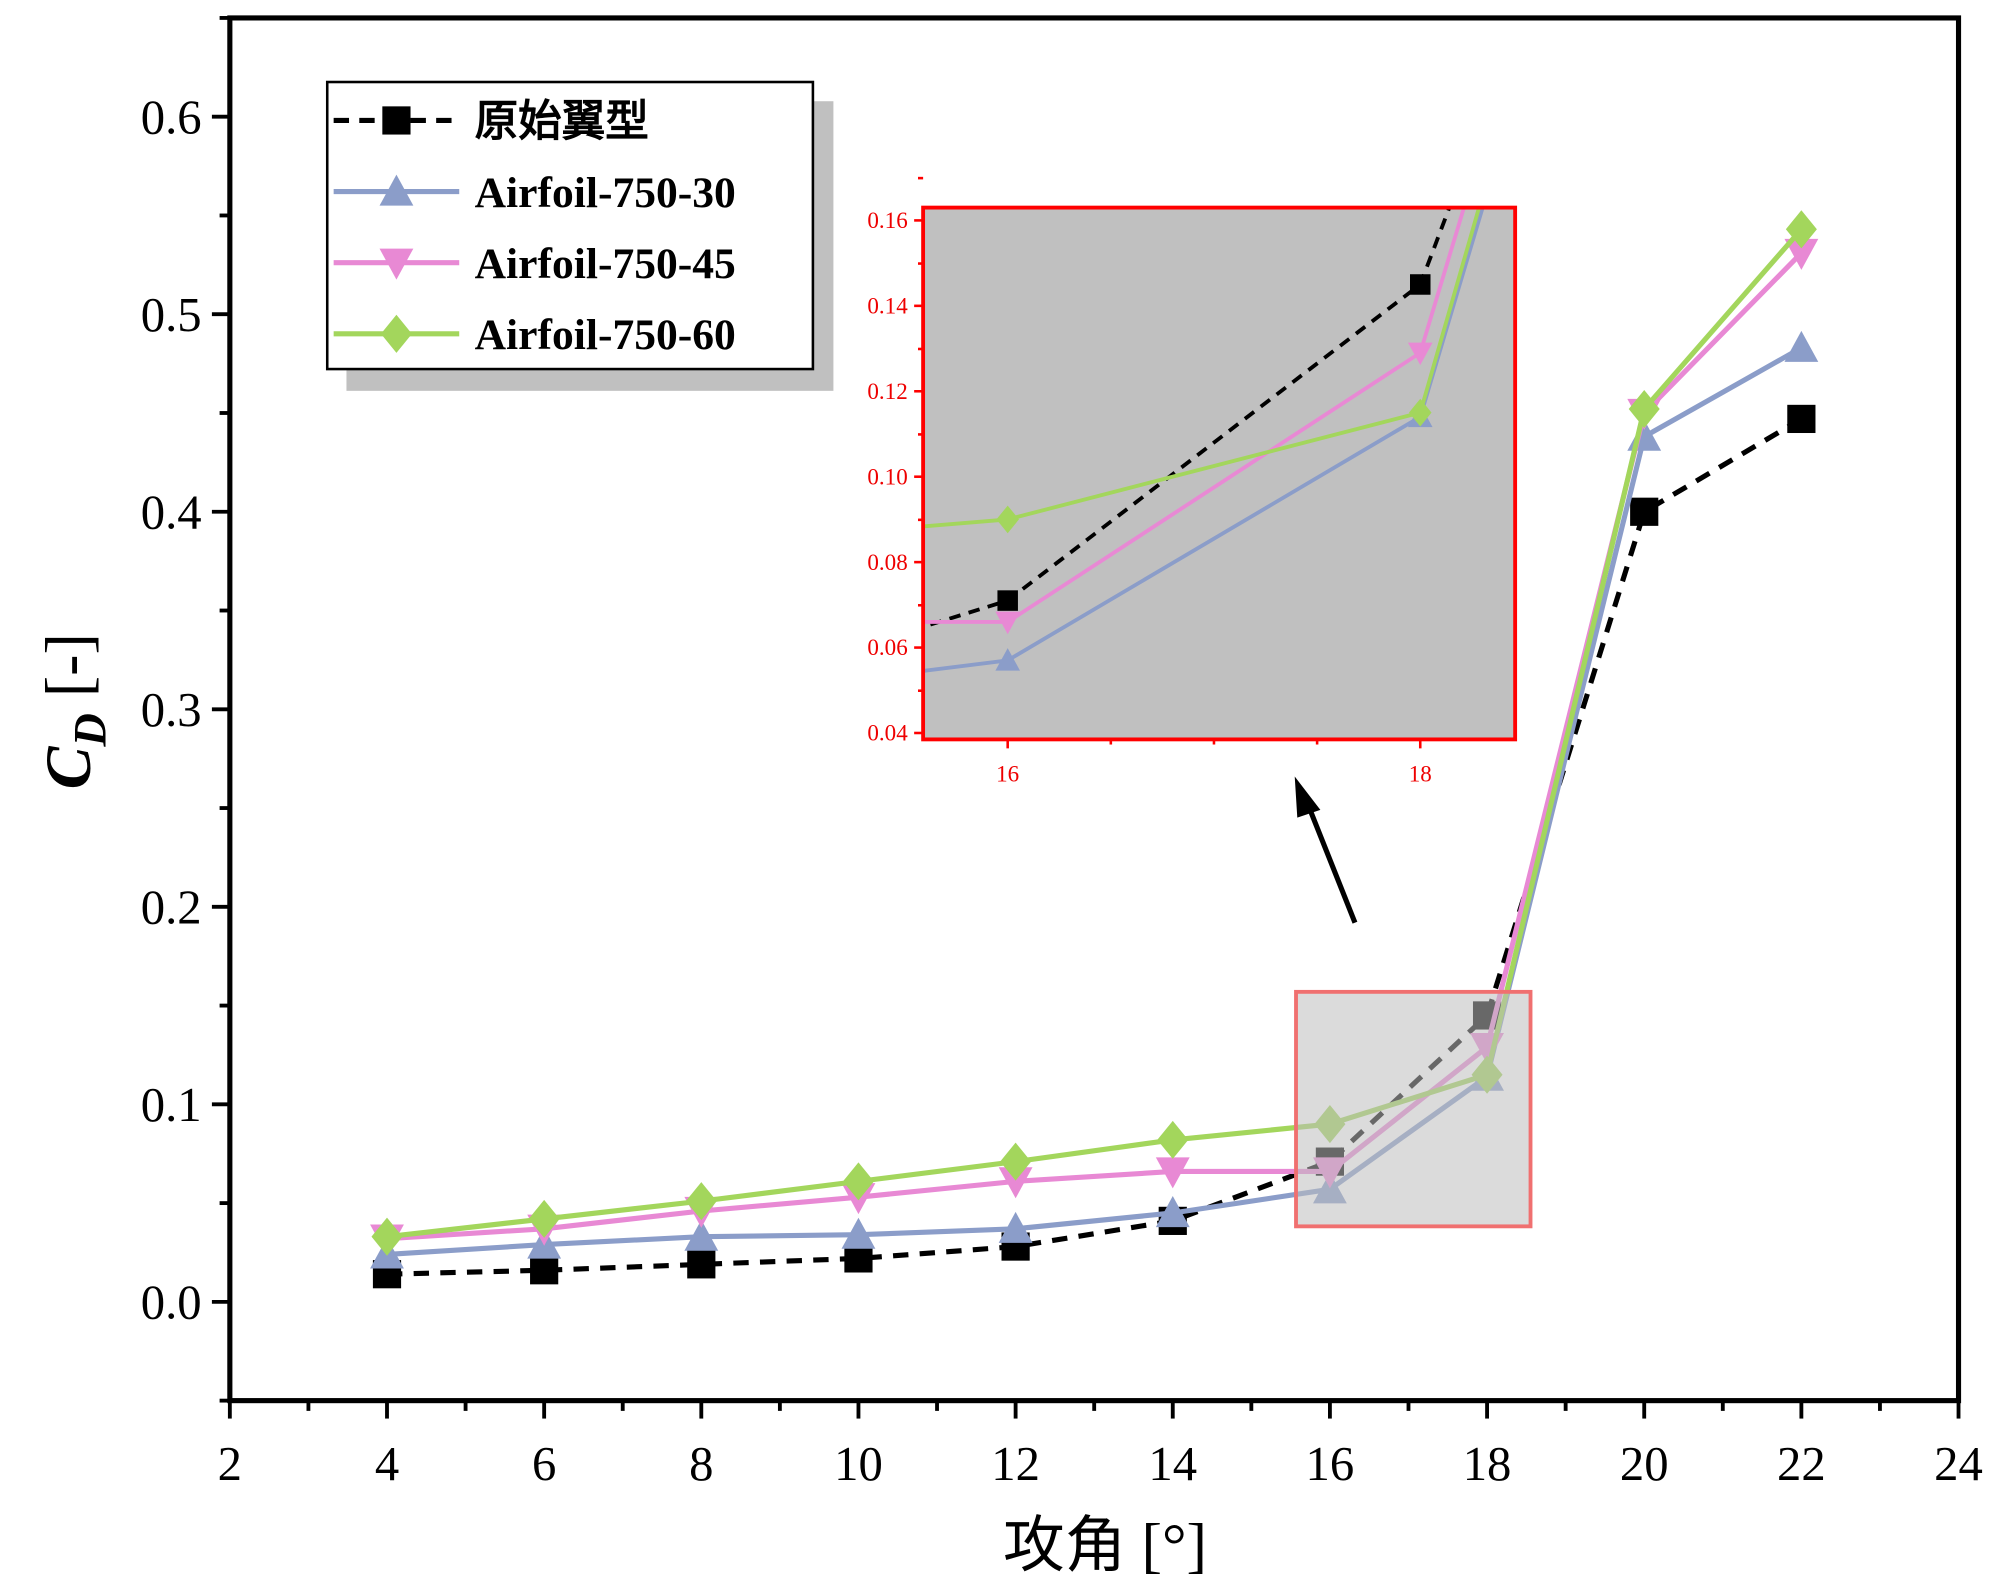 The image size is (2000, 1589). I want to click on x-tick-label: 8, so click(701, 1464).